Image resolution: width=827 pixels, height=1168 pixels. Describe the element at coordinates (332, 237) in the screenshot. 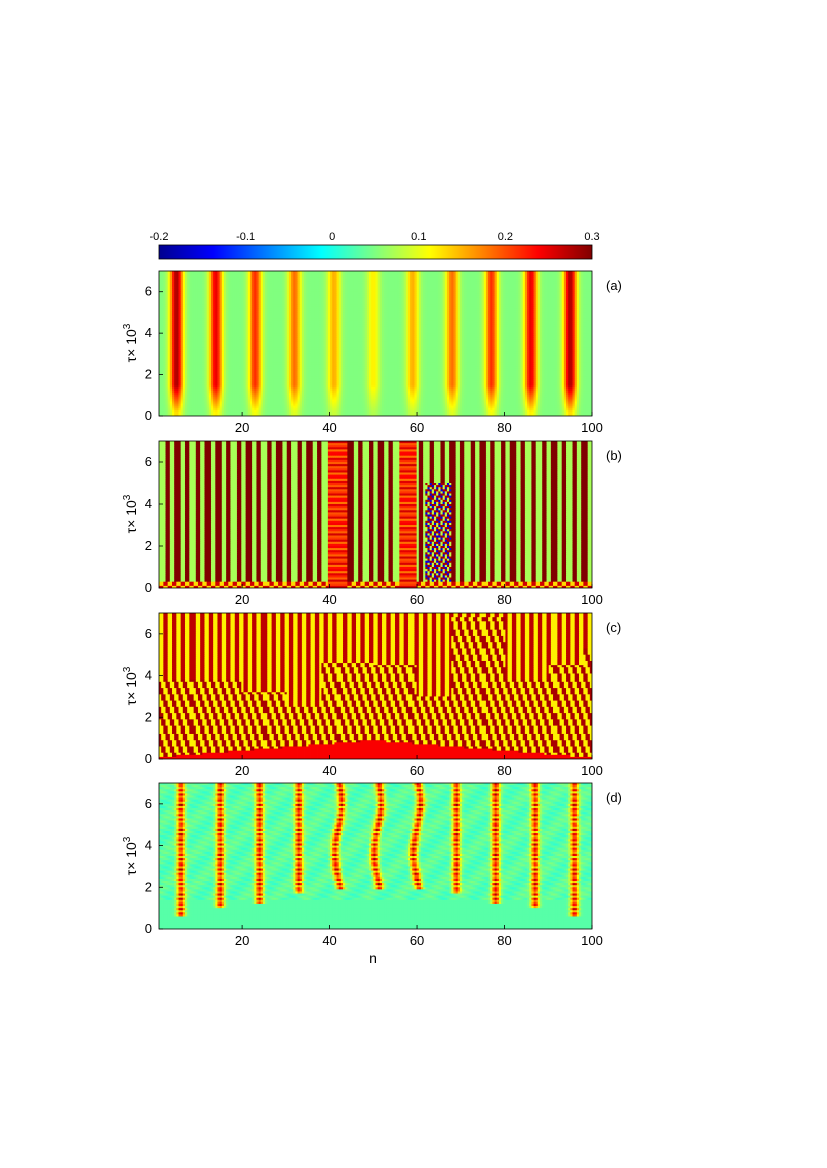

I see `colorbar-tick-label: 0` at that location.